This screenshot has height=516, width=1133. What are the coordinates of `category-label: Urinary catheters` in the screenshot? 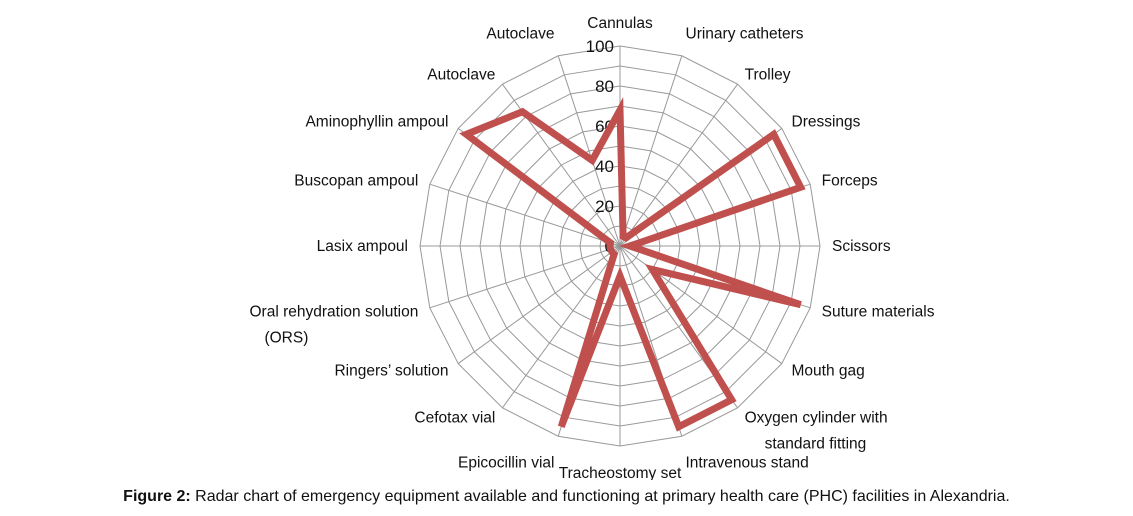 It's located at (745, 33).